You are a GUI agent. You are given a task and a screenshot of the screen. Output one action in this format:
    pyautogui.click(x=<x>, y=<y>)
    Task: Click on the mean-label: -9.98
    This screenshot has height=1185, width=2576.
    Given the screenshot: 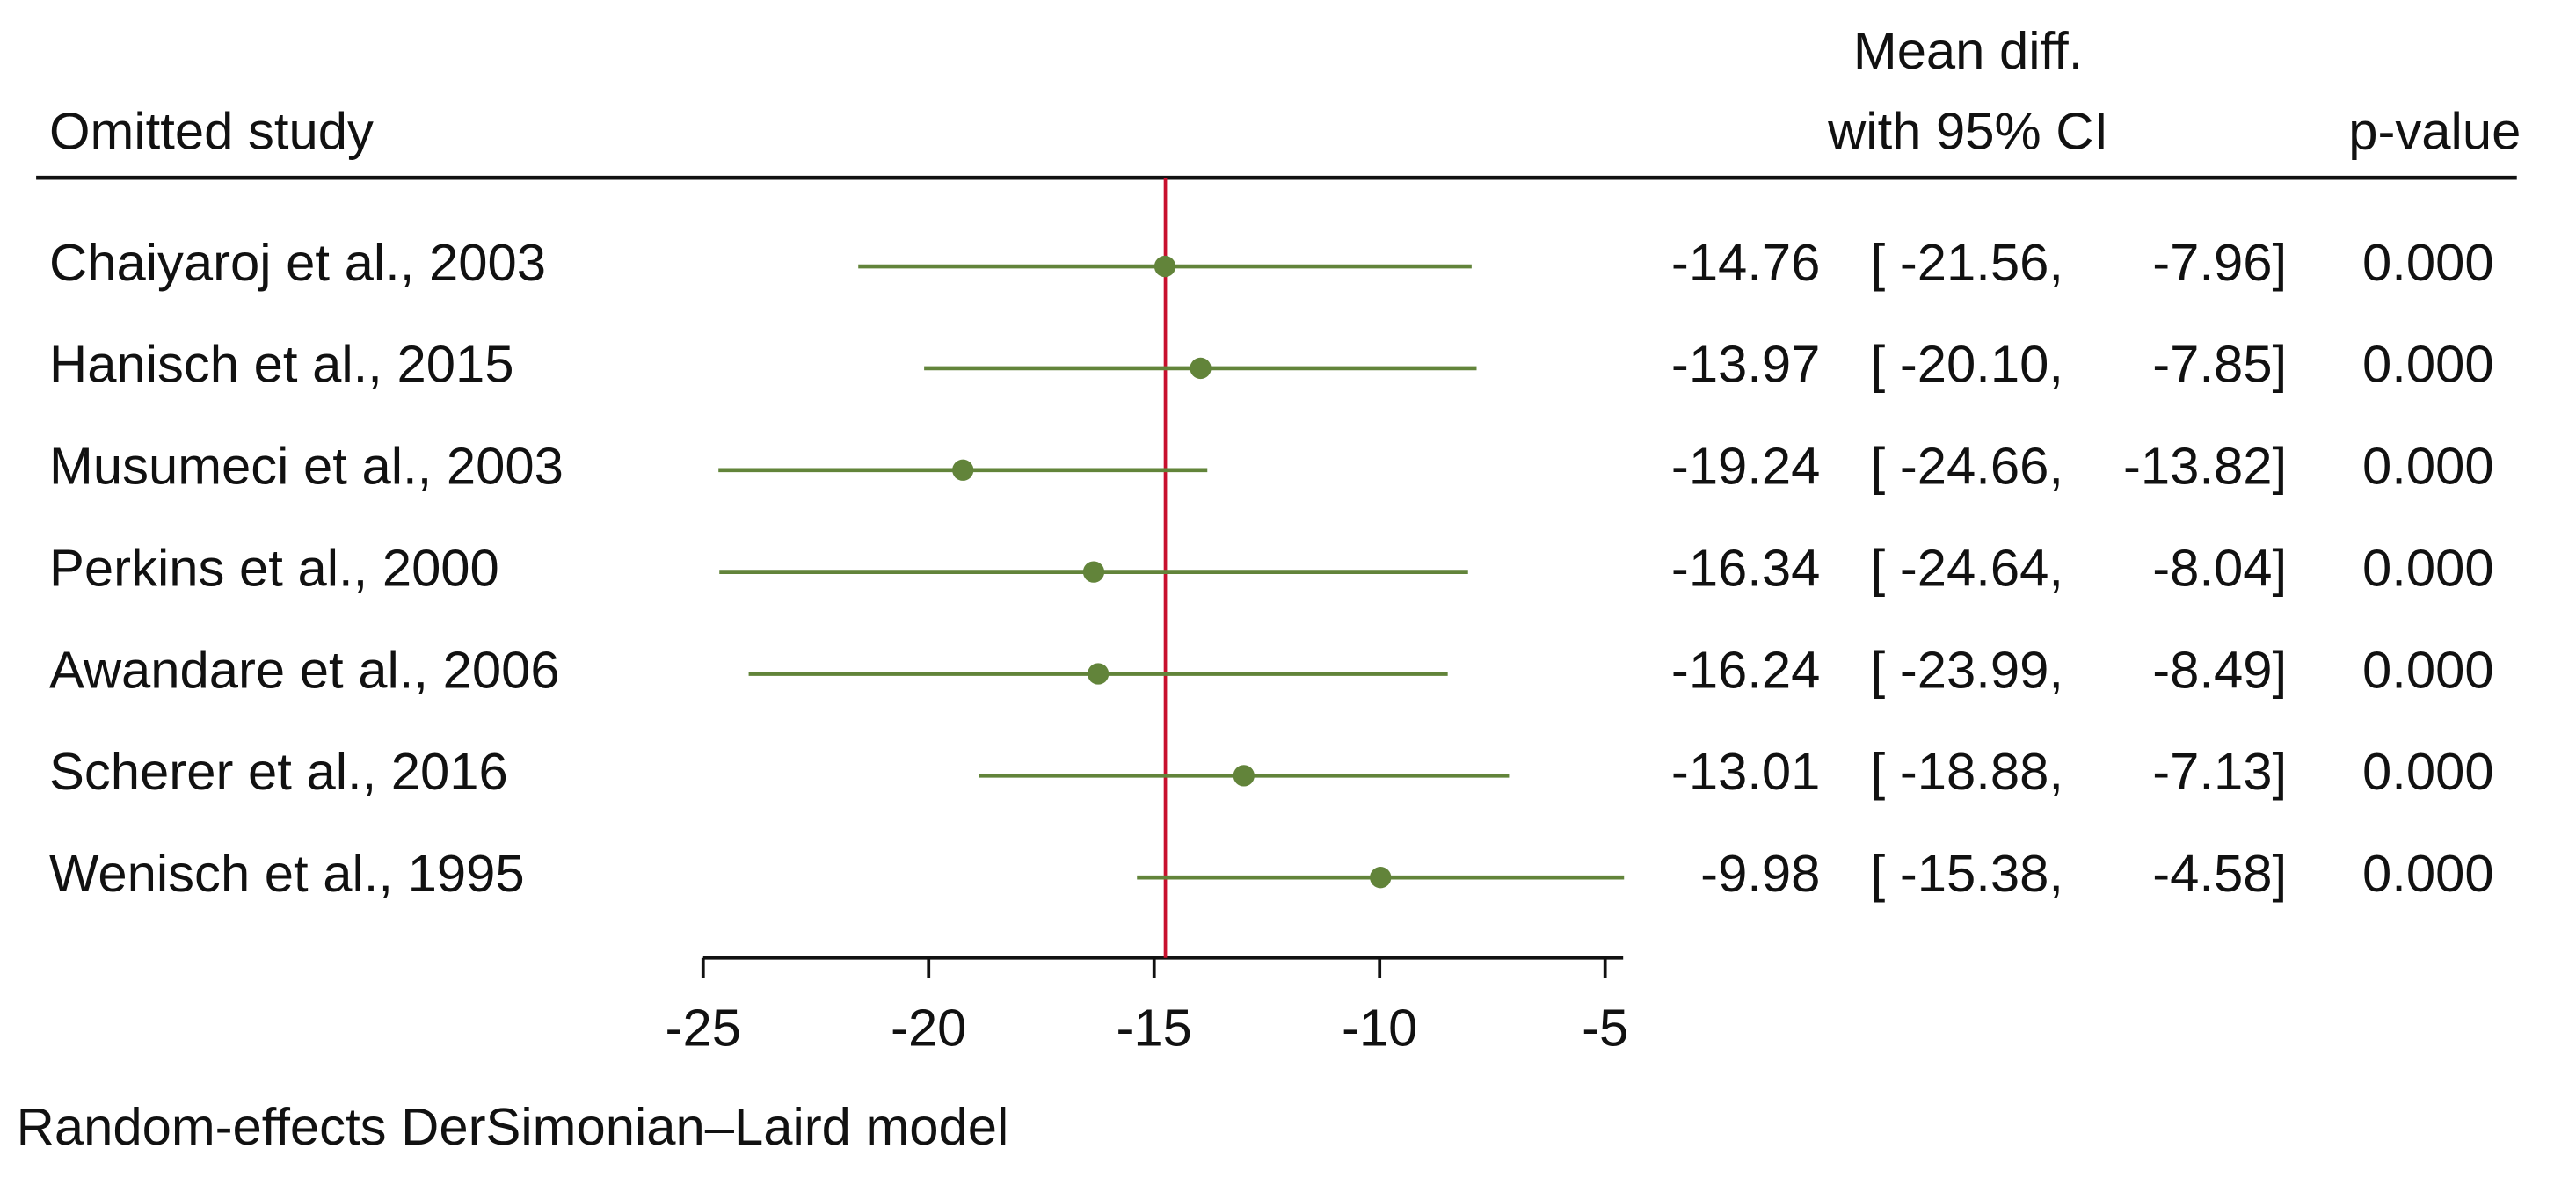 What is the action you would take?
    pyautogui.click(x=1760, y=873)
    